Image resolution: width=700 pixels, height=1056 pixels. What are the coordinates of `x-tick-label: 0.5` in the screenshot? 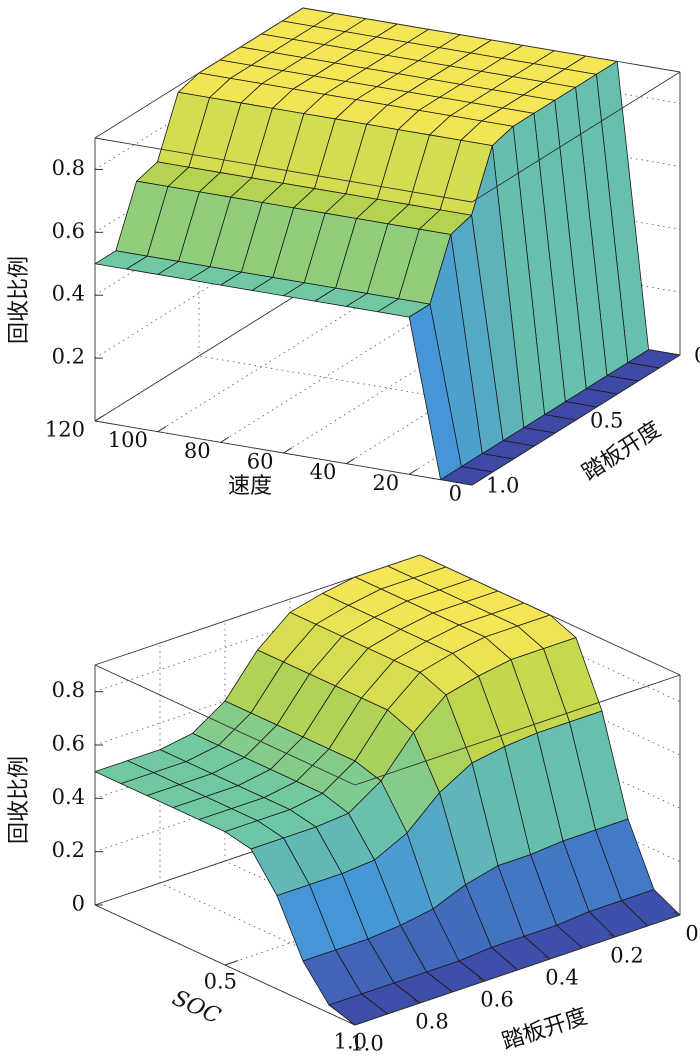 It's located at (220, 982).